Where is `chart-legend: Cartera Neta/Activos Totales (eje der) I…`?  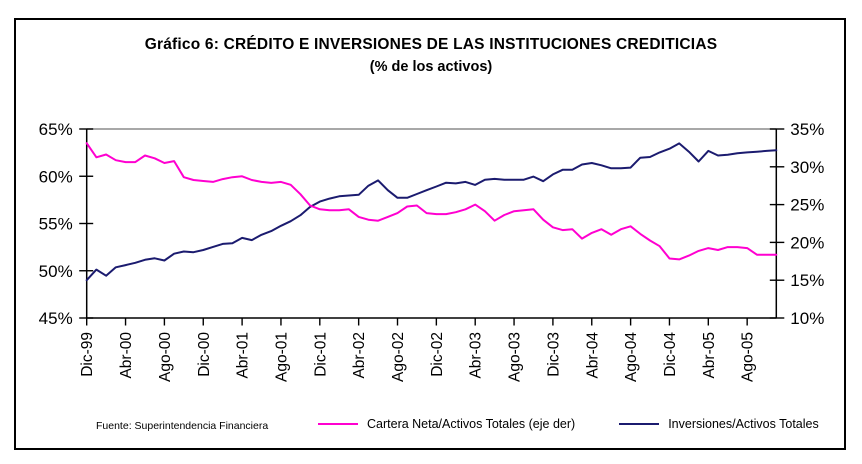
chart-legend: Cartera Neta/Activos Totales (eje der) I… is located at coordinates (568, 424).